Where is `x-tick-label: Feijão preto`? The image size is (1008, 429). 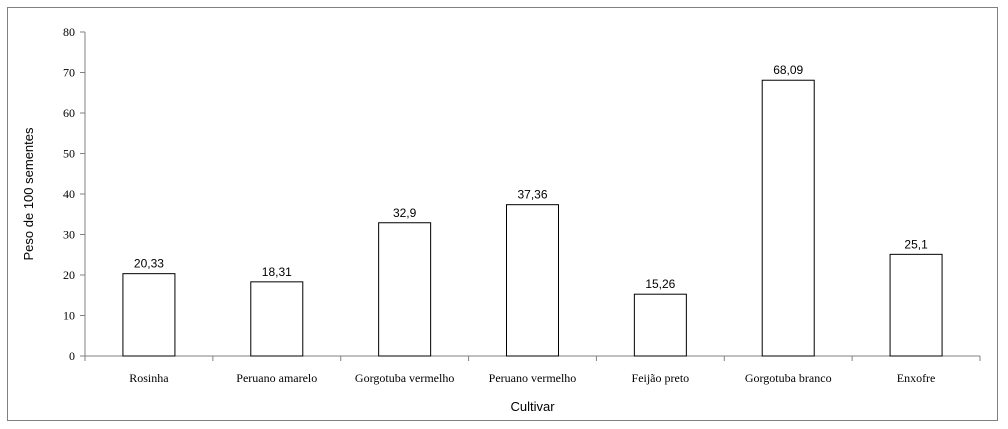 x-tick-label: Feijão preto is located at coordinates (661, 378).